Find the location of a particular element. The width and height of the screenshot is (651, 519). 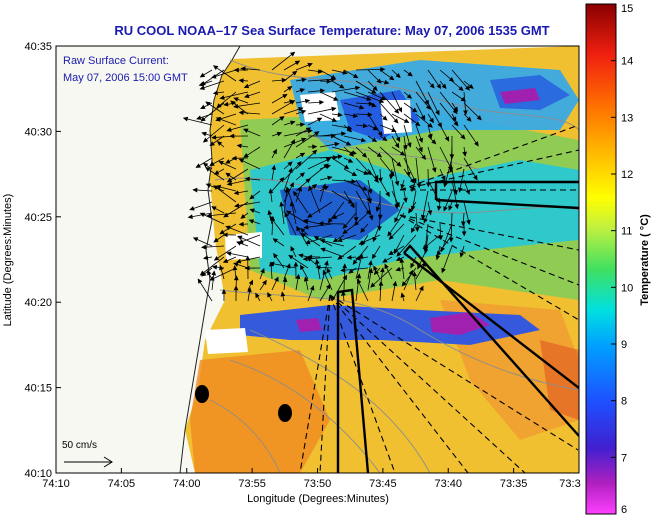

missing-data-patch is located at coordinates (226, 341).